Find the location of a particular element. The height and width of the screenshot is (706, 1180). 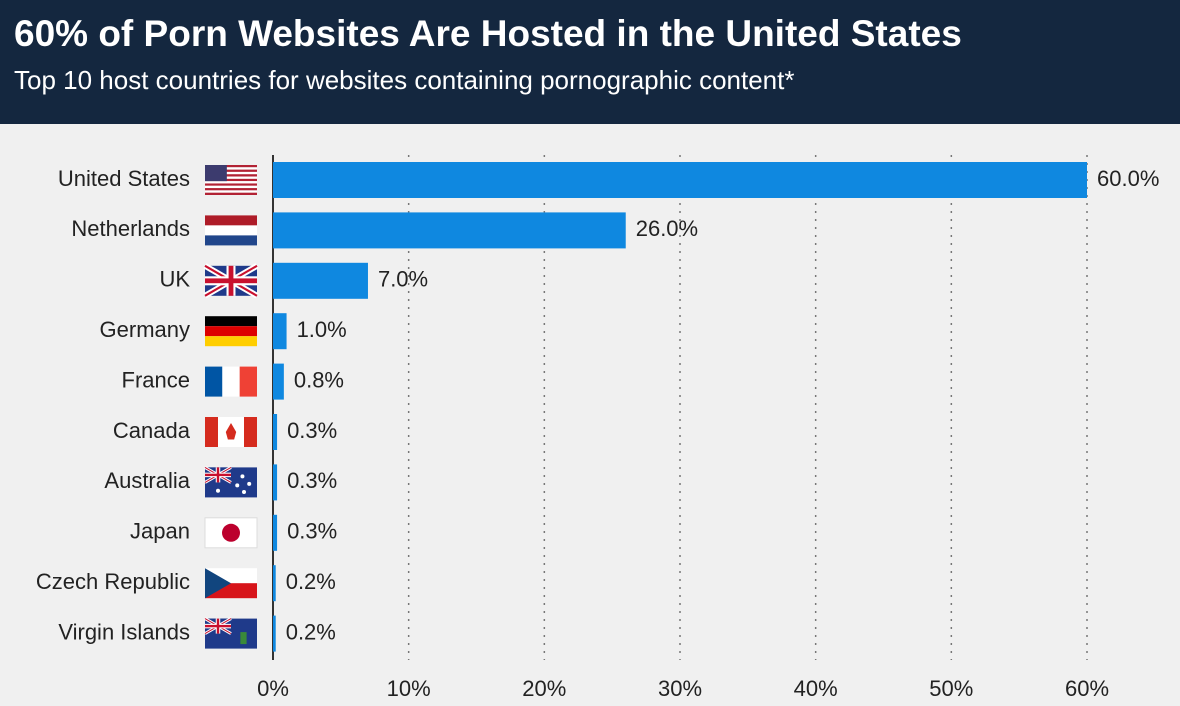

x-tick-label: 50% is located at coordinates (951, 688).